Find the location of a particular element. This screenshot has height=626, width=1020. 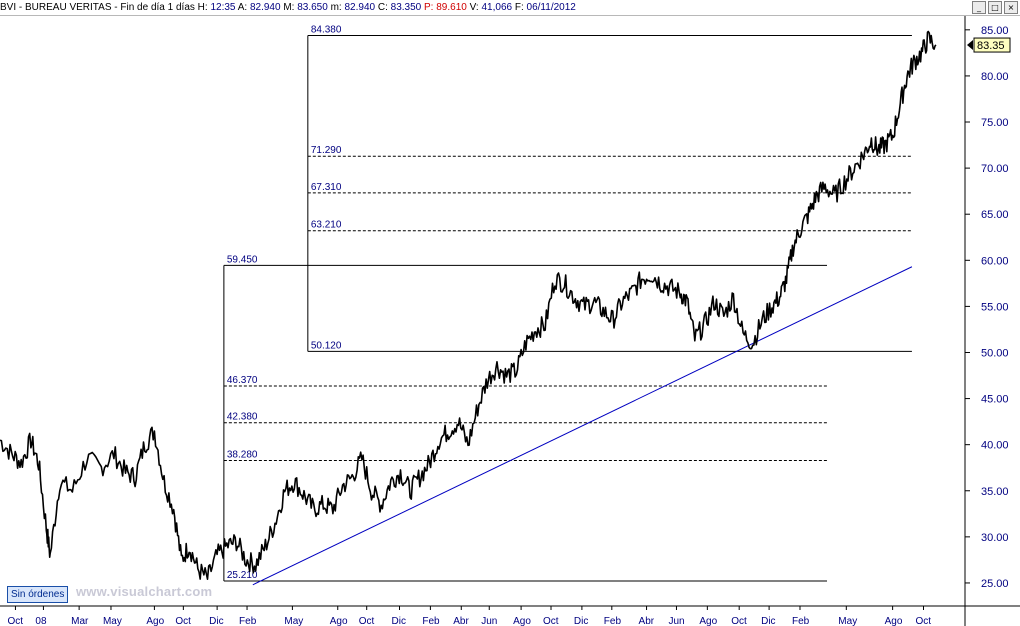

y-tick-label: 30.00 is located at coordinates (995, 538).